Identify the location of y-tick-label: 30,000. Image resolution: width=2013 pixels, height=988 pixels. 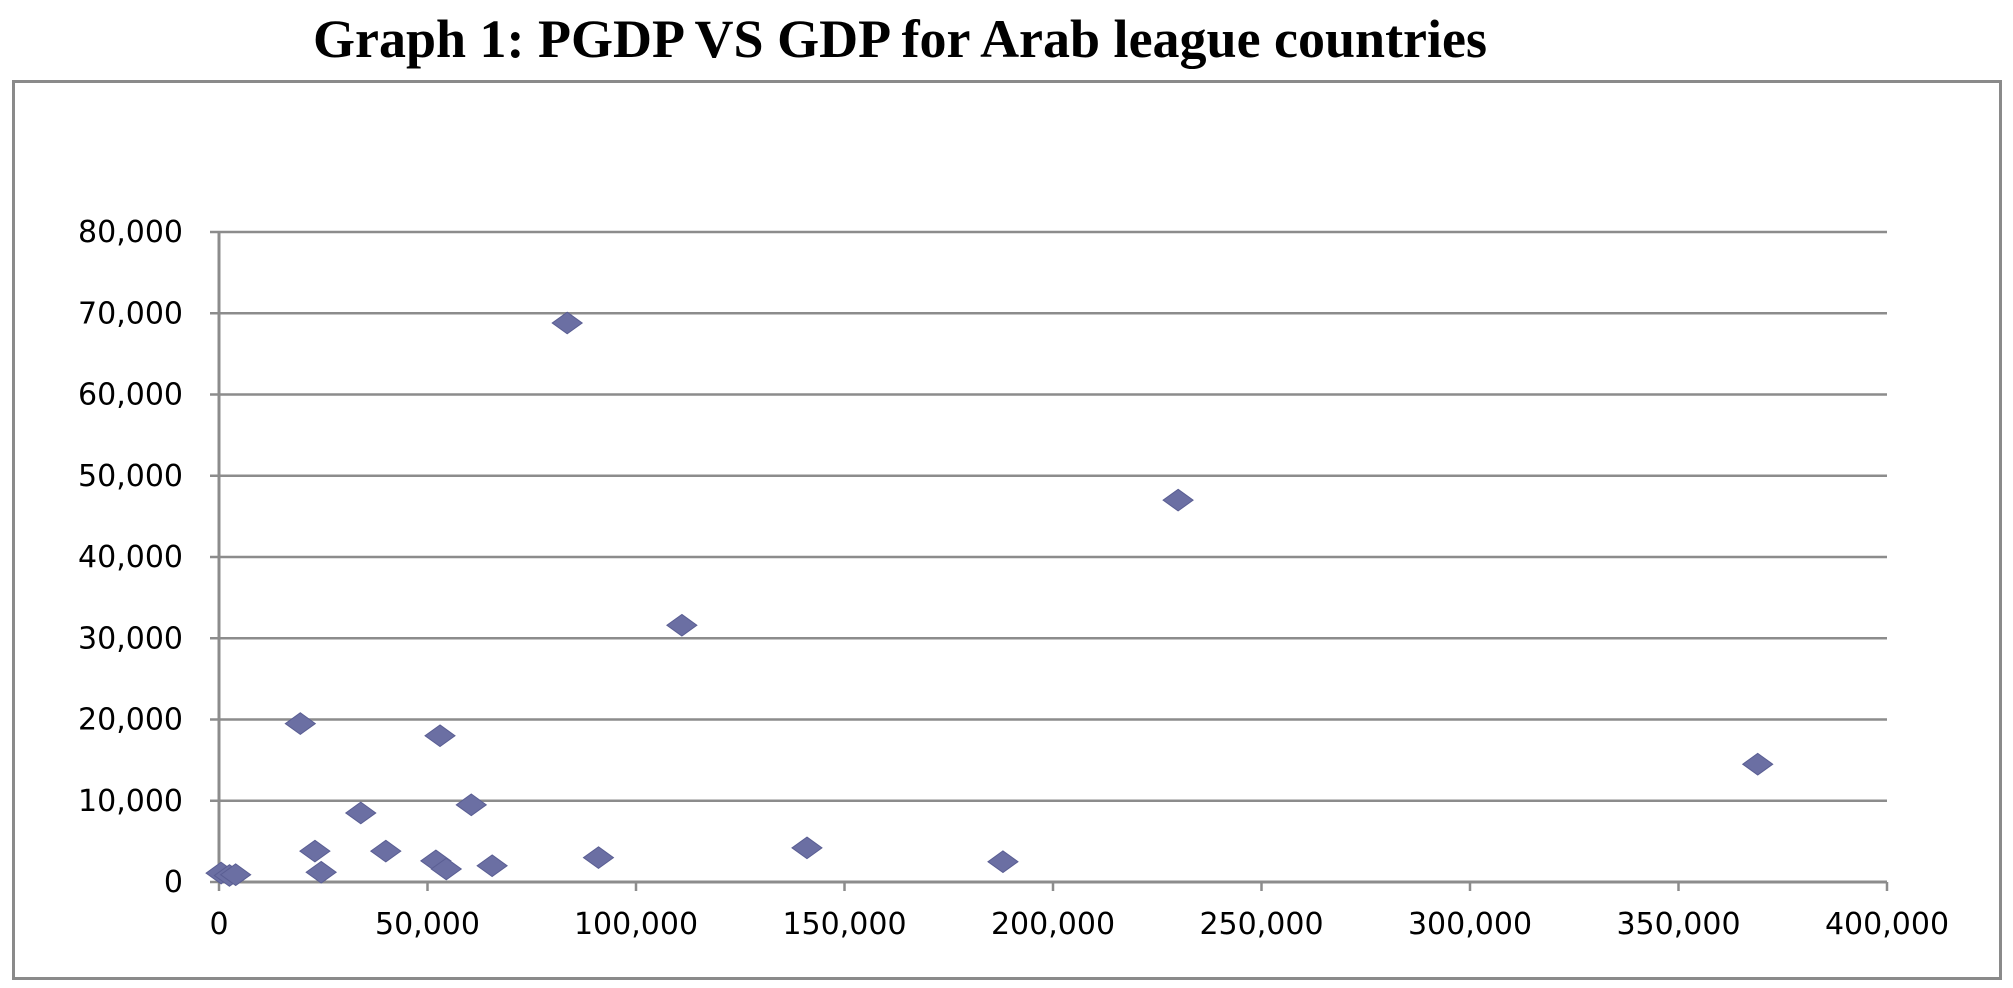
(130, 638).